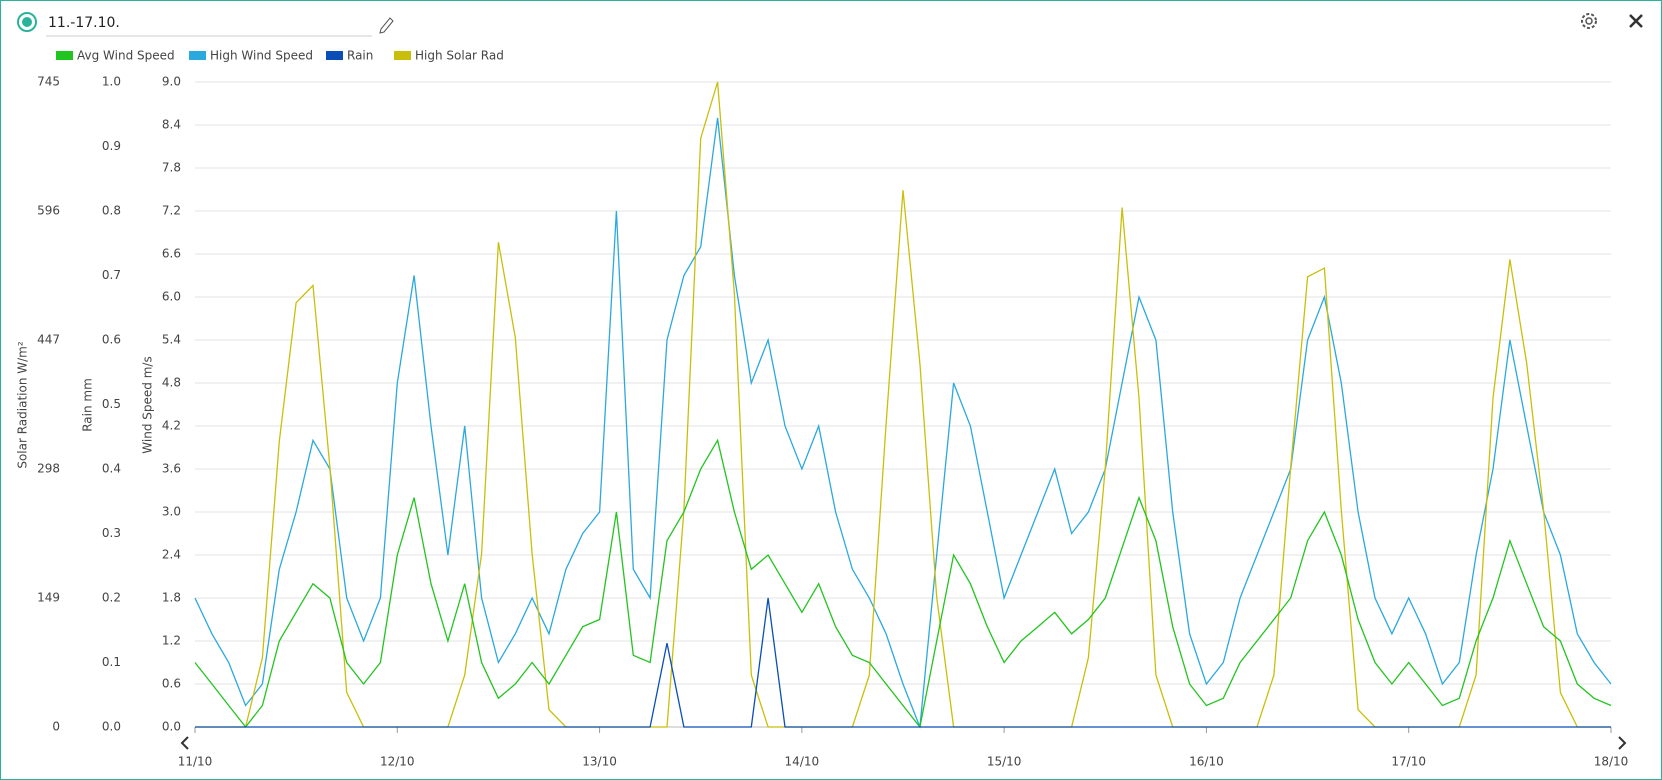 Image resolution: width=1662 pixels, height=780 pixels. Describe the element at coordinates (171, 469) in the screenshot. I see `y-tick-label: 3.6` at that location.